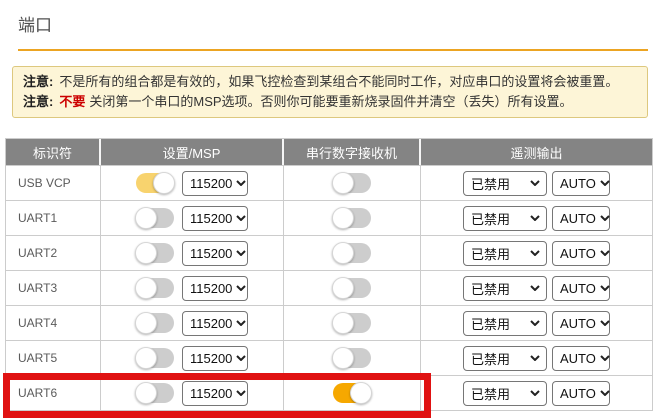 Image resolution: width=658 pixels, height=420 pixels. What do you see at coordinates (333, 50) in the screenshot?
I see `title-divider` at bounding box center [333, 50].